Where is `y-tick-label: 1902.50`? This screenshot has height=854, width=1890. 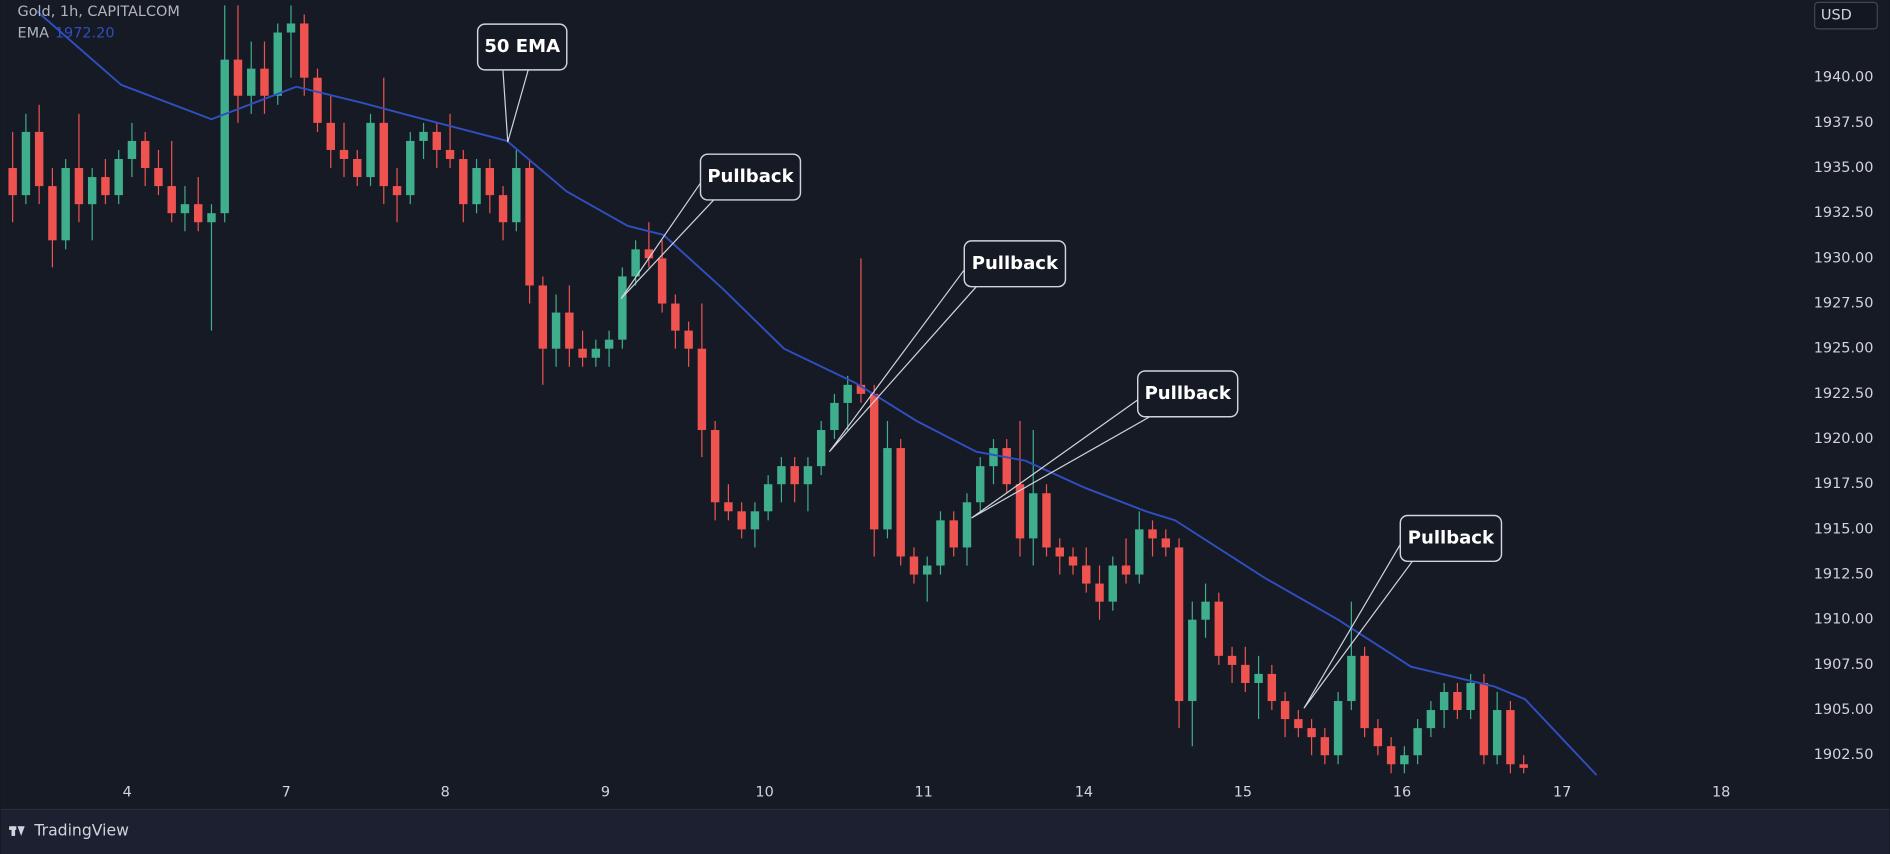 y-tick-label: 1902.50 is located at coordinates (1844, 755).